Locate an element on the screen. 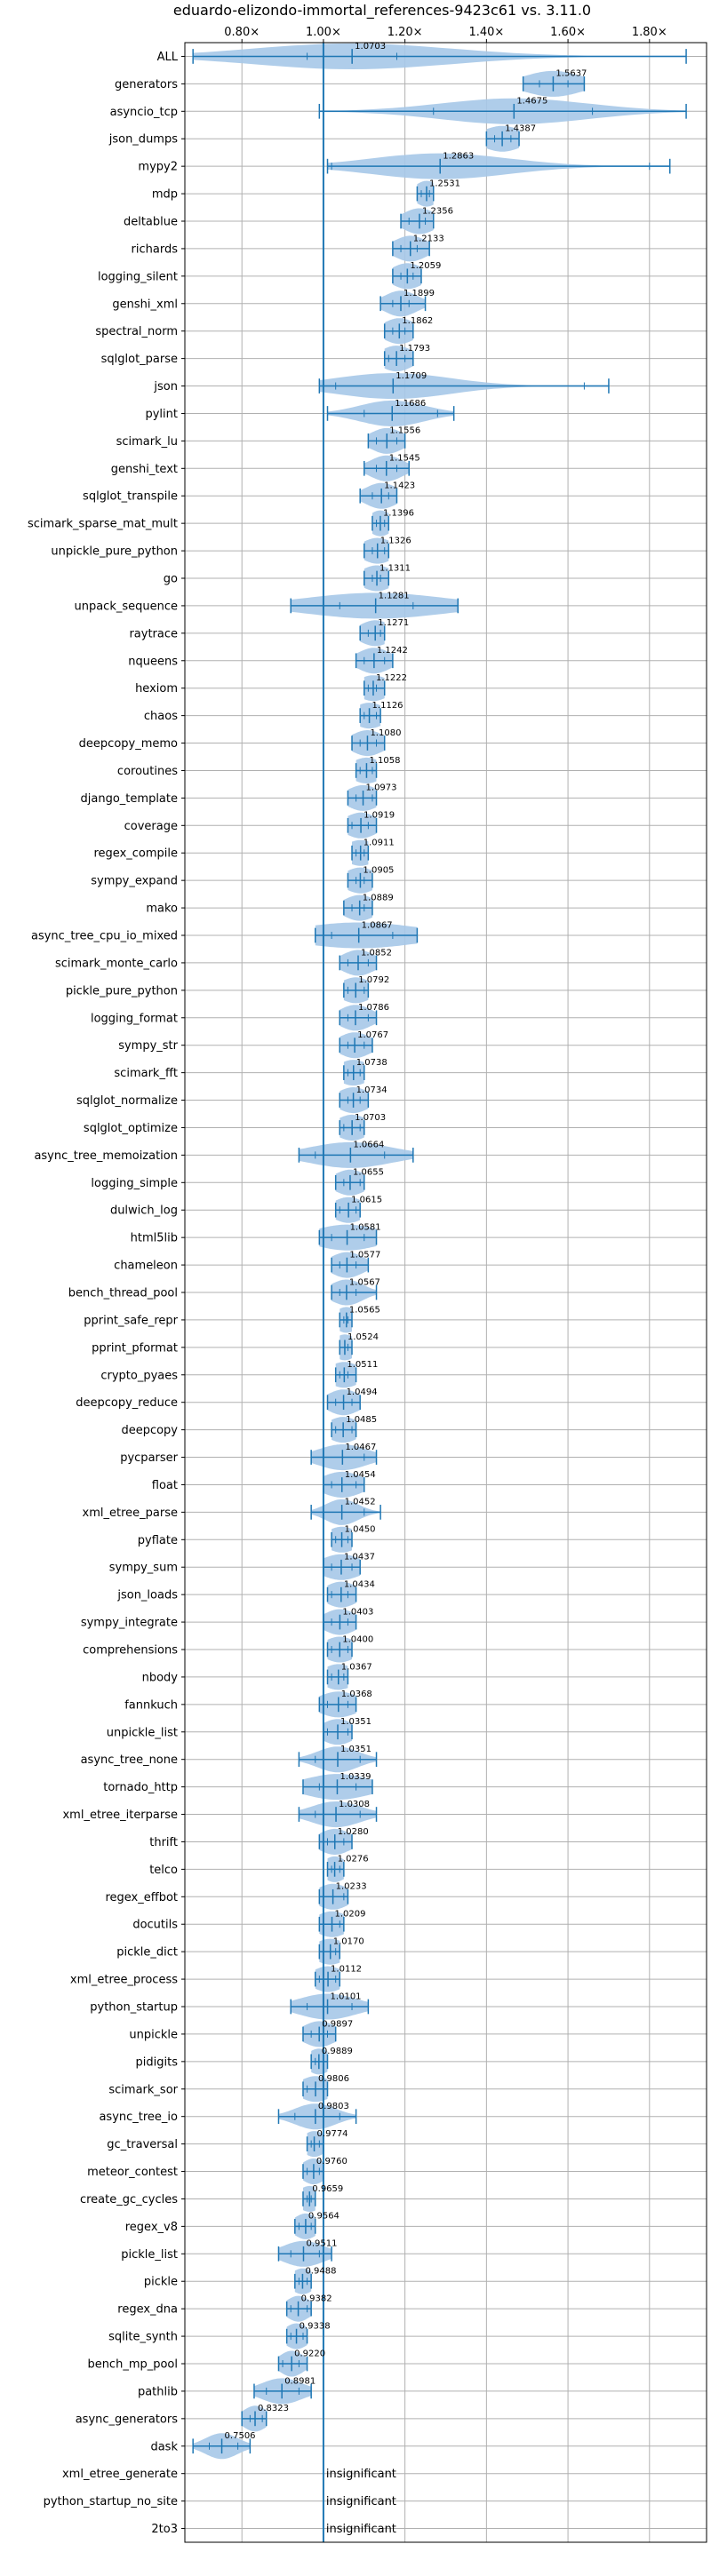 Image resolution: width=711 pixels, height=2576 pixels. benchmark-label: unpack_sequence is located at coordinates (126, 606).